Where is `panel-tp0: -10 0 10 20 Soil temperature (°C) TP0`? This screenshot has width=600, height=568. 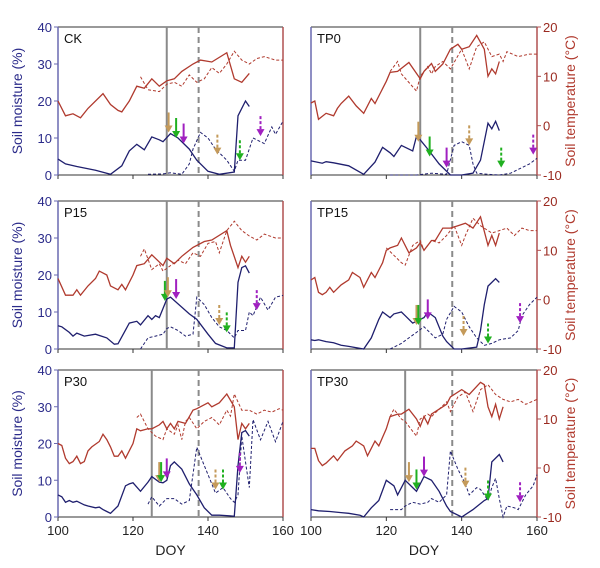 panel-tp0: -10 0 10 20 Soil temperature (°C) TP0 is located at coordinates (444, 101).